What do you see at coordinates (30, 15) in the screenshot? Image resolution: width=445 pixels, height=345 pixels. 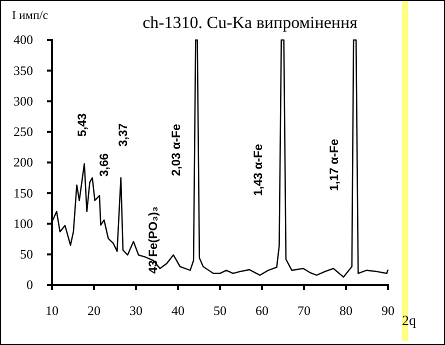 I see `y-axis-title: І имп/с` at bounding box center [30, 15].